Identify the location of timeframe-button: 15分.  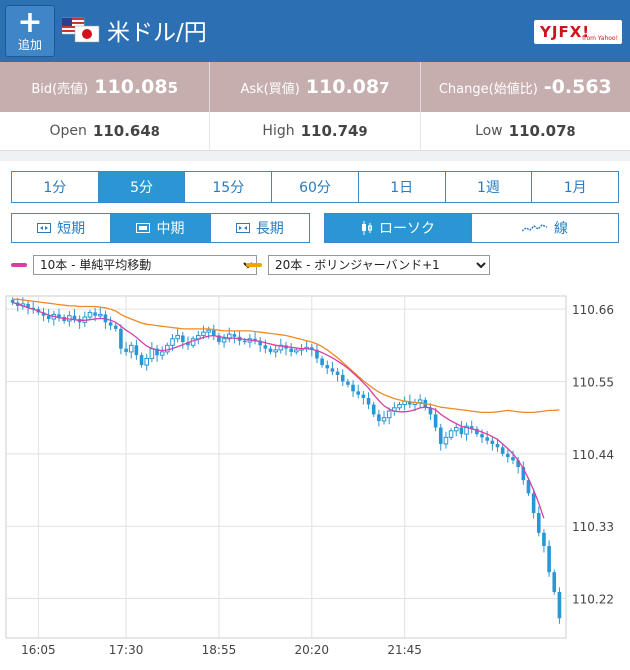
(229, 187).